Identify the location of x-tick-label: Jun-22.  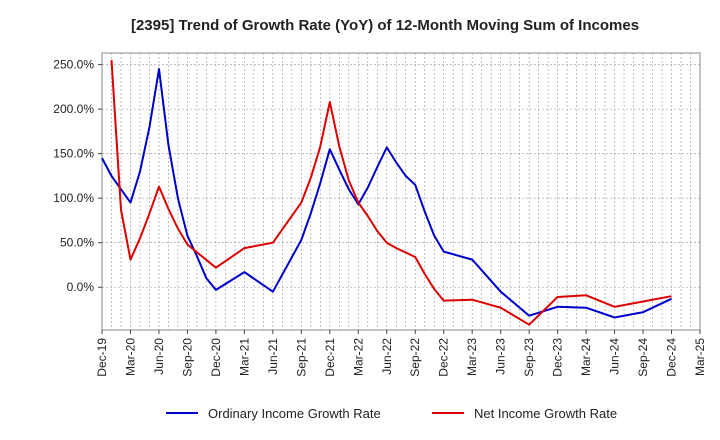
(387, 356).